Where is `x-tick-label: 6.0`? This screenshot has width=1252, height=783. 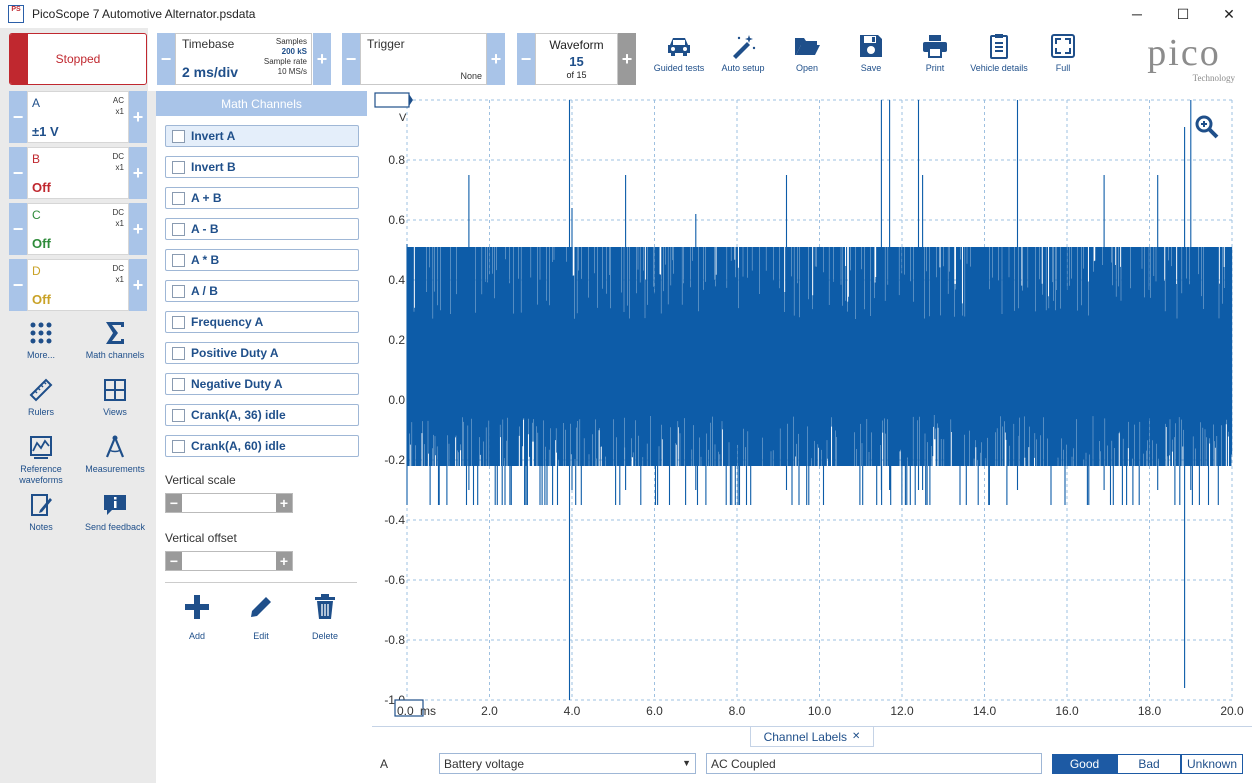 x-tick-label: 6.0 is located at coordinates (654, 711).